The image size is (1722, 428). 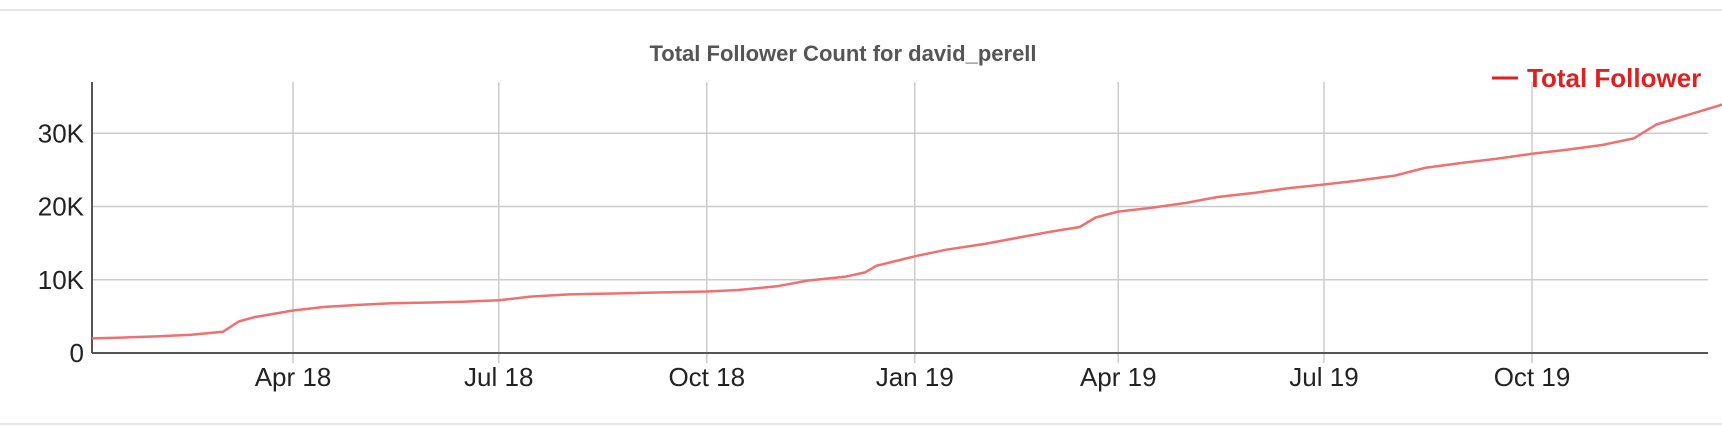 I want to click on y-tick-label: 30K, so click(x=61, y=133).